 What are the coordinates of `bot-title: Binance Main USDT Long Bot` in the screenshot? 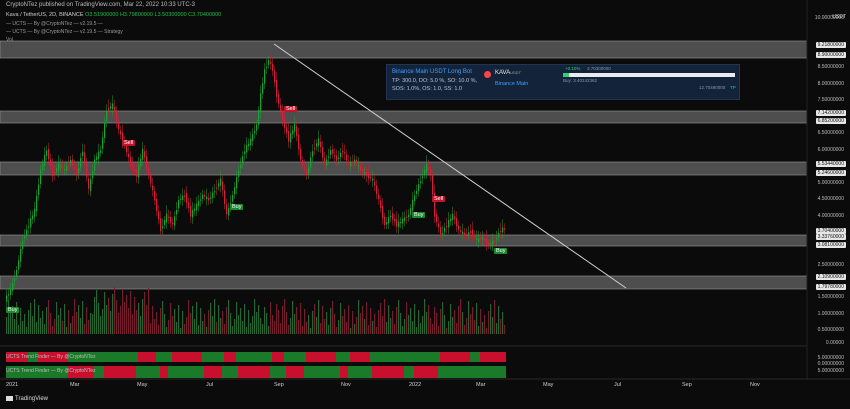 It's located at (432, 72).